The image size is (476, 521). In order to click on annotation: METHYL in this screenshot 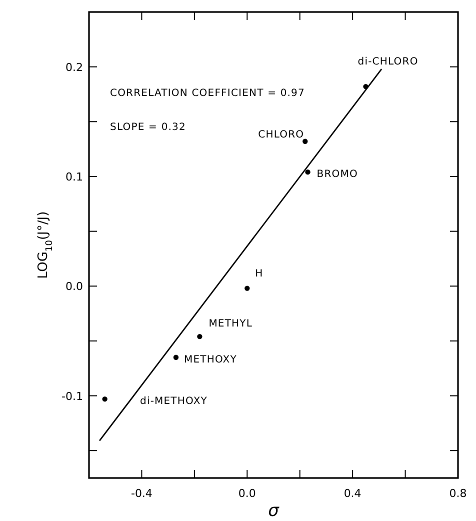, I will do `click(230, 324)`.